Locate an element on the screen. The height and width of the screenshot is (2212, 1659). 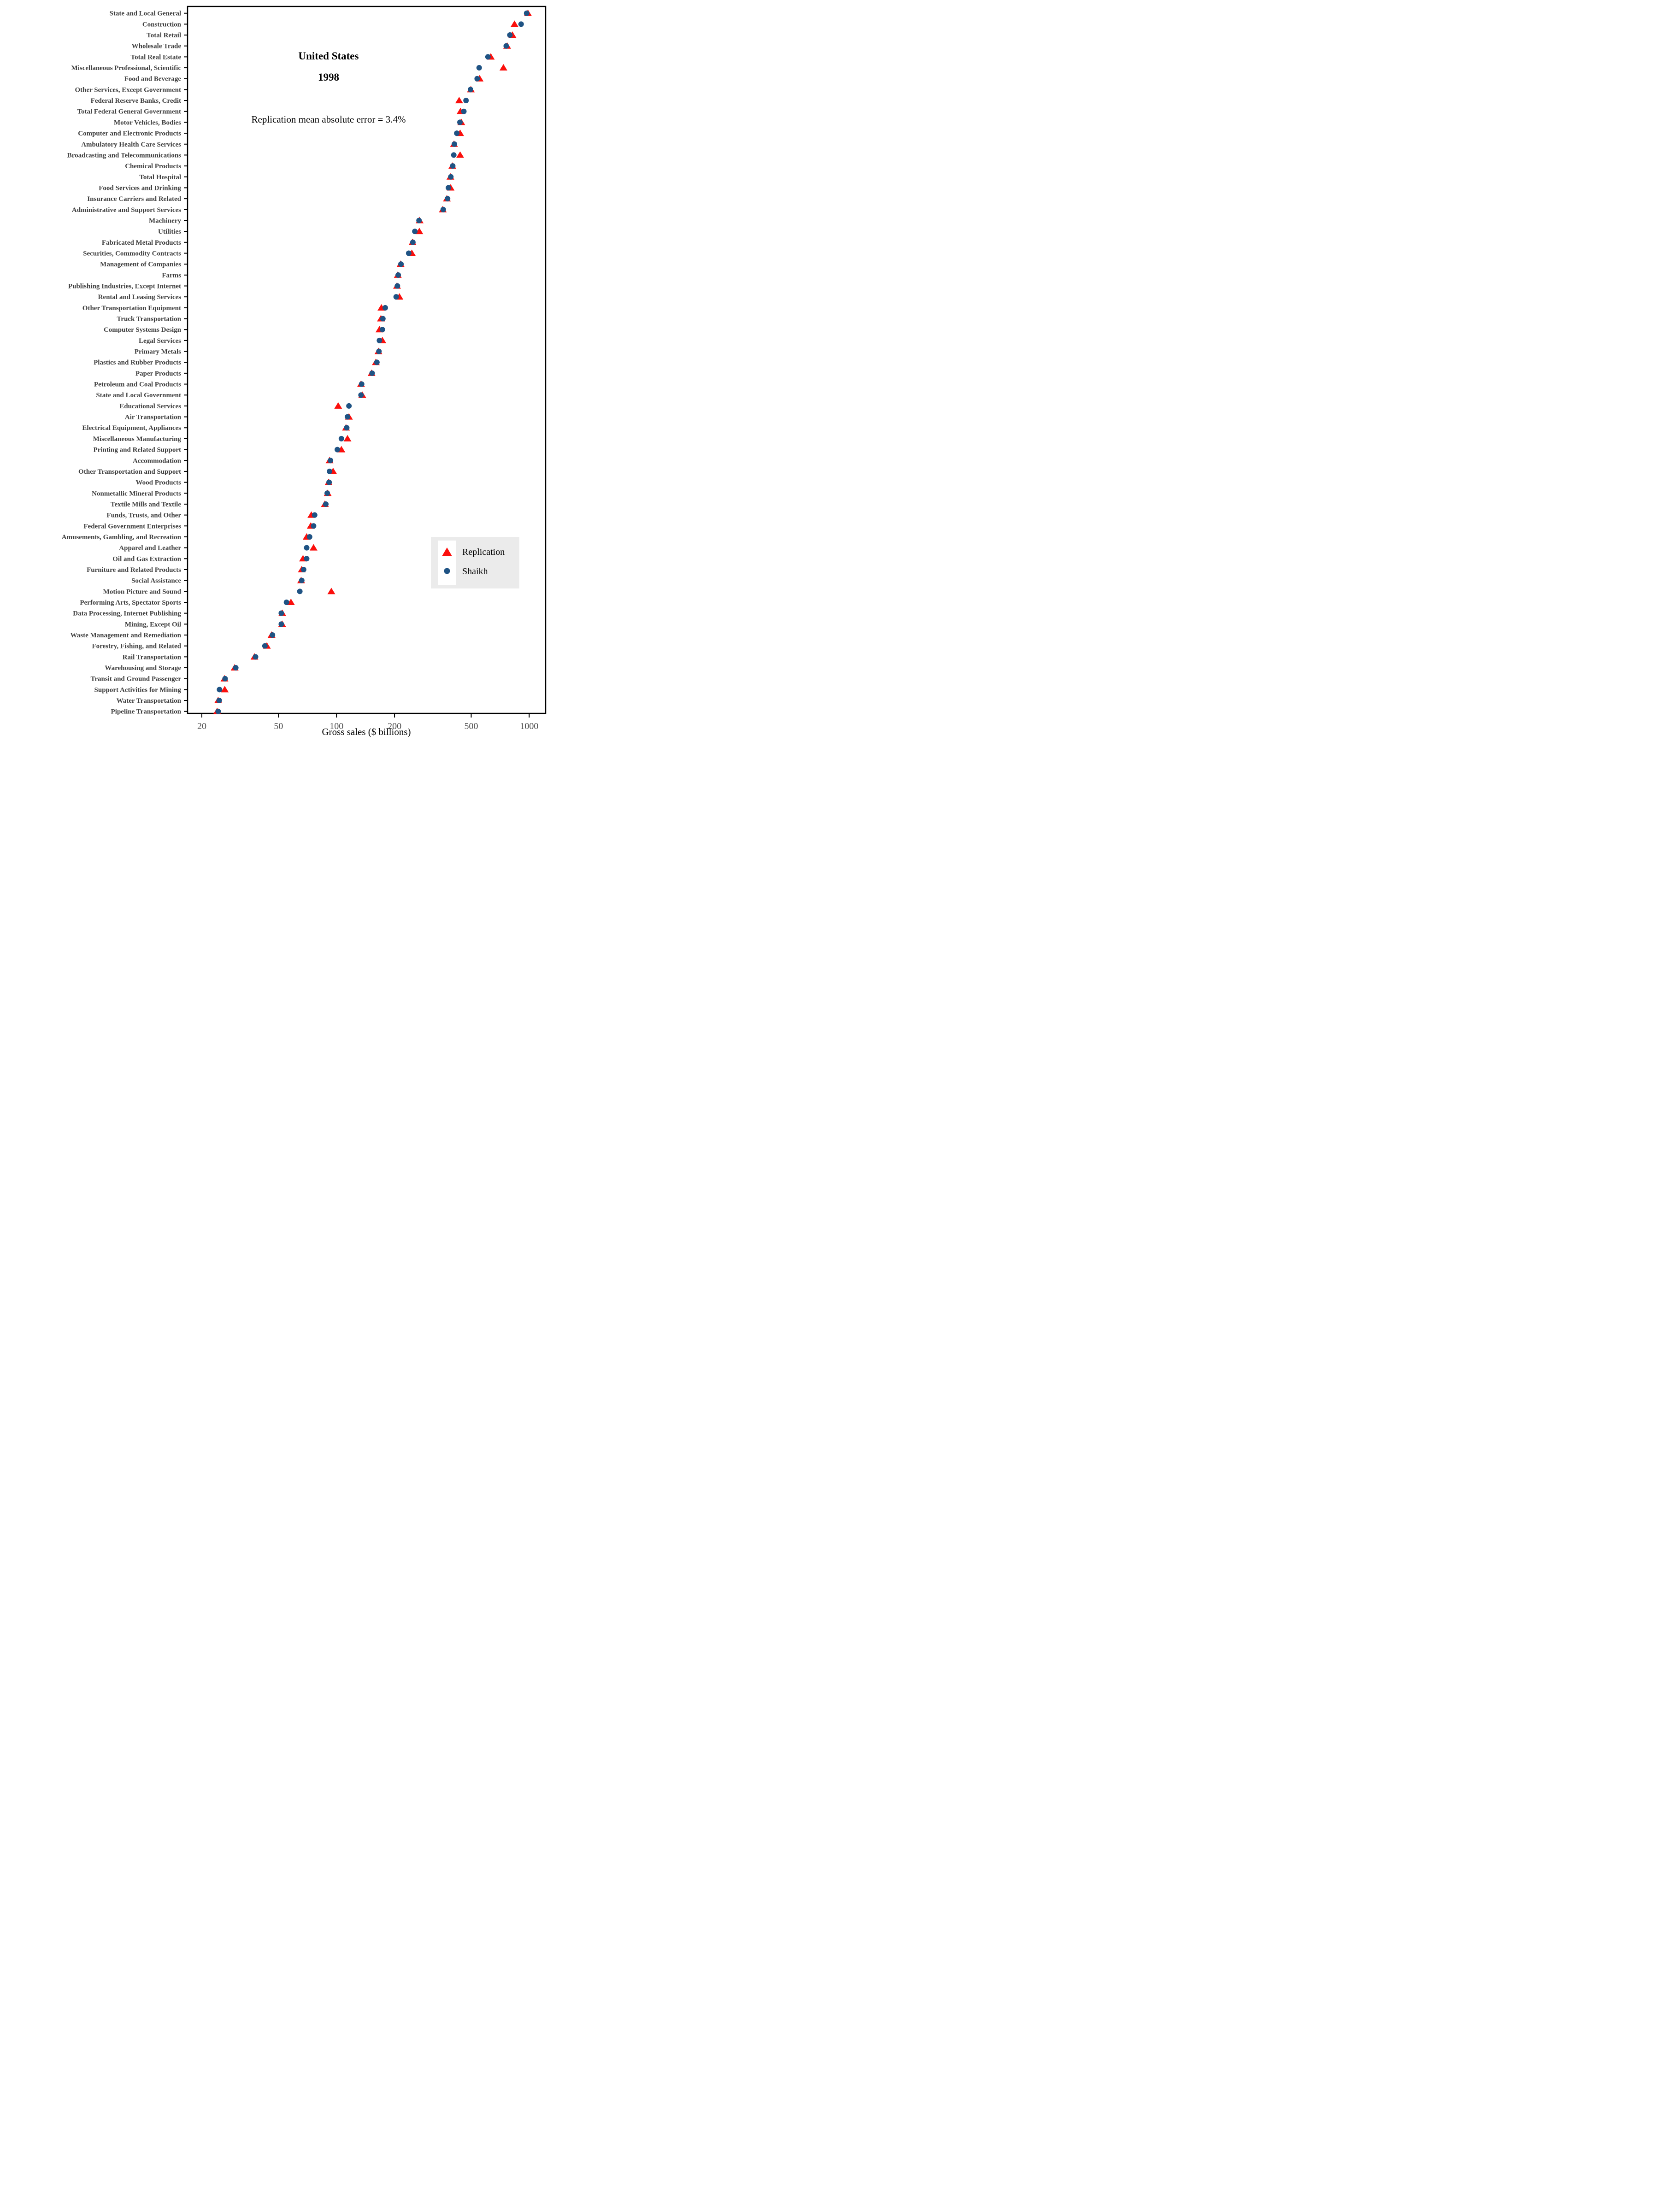
plot-area-border is located at coordinates (367, 360).